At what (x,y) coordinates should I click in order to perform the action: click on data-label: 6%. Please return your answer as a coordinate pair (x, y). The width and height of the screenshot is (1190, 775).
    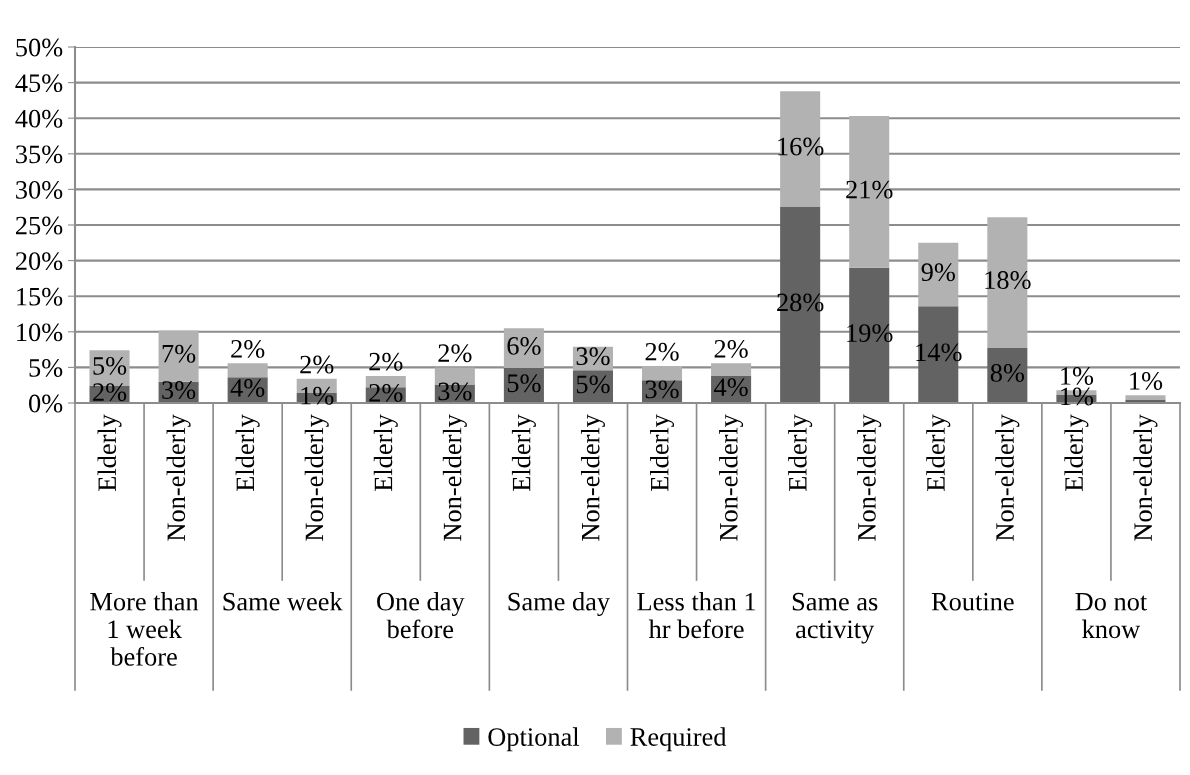
    Looking at the image, I should click on (524, 345).